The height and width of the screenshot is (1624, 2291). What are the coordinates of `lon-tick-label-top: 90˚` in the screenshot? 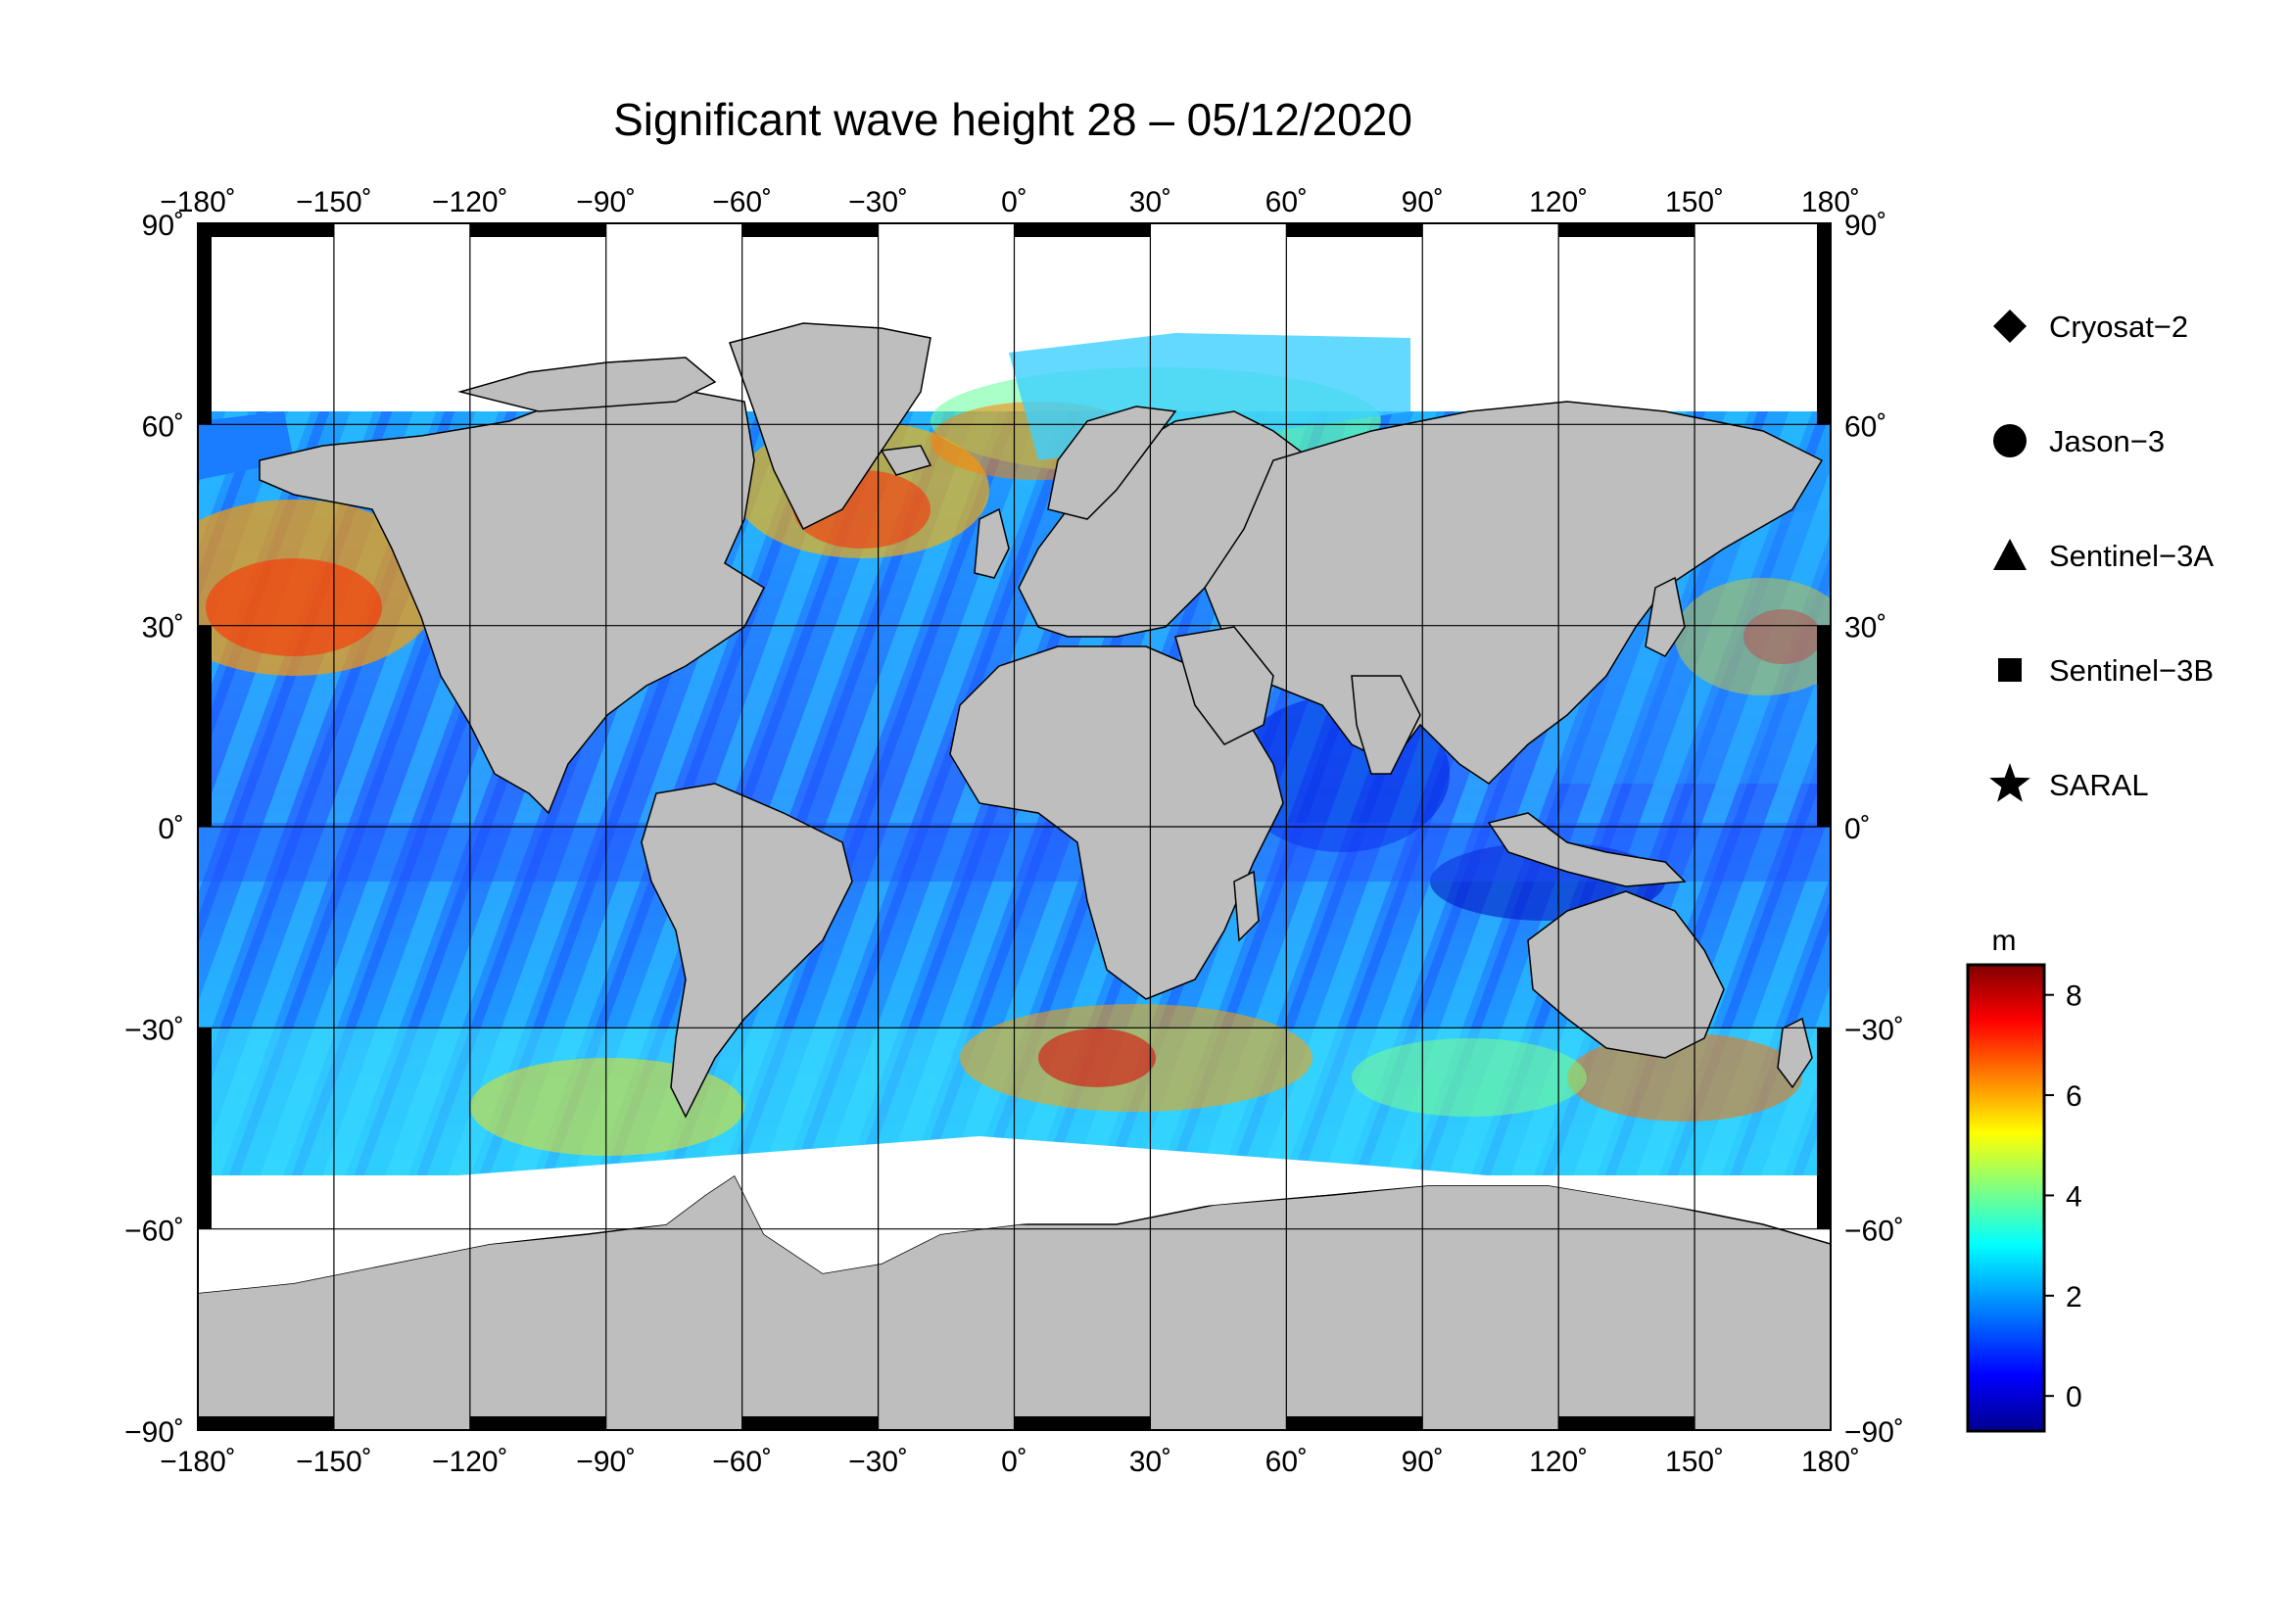 It's located at (1423, 202).